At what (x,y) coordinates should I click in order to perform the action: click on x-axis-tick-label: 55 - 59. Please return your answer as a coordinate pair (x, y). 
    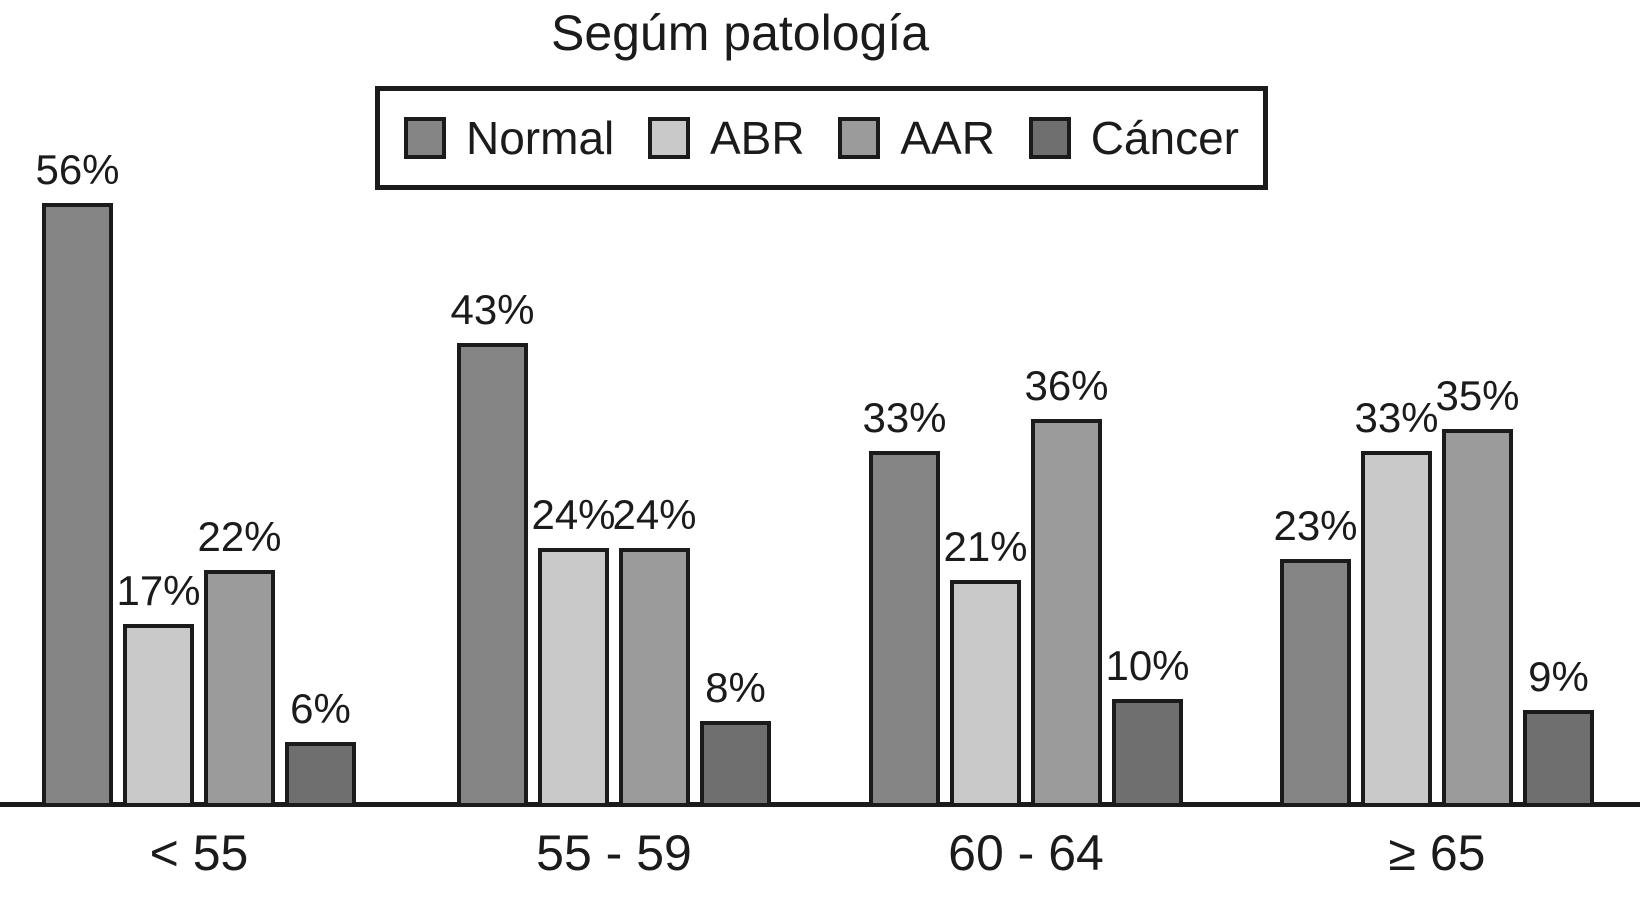
    Looking at the image, I should click on (614, 853).